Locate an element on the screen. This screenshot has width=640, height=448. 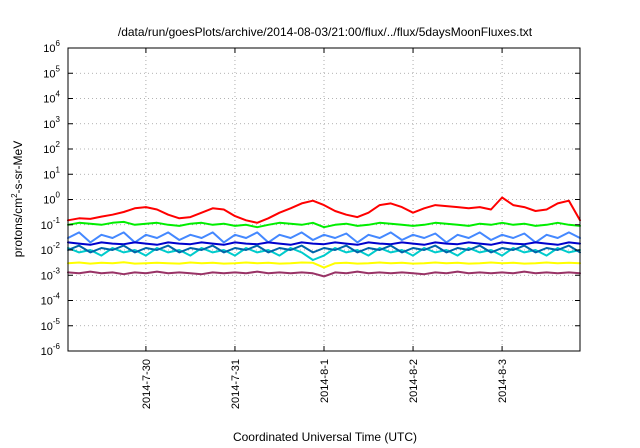
x-tick-label: 2014-8-3 is located at coordinates (503, 381).